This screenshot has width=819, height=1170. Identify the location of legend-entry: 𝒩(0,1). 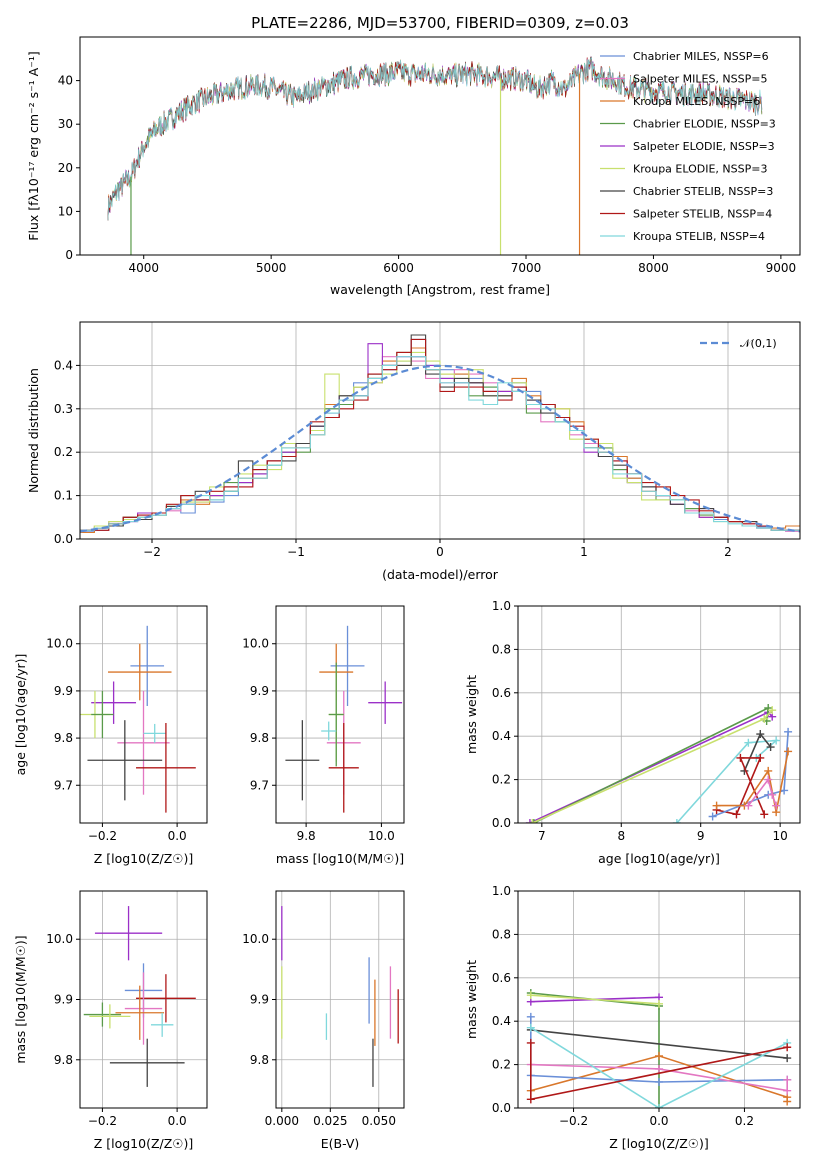
(758, 343).